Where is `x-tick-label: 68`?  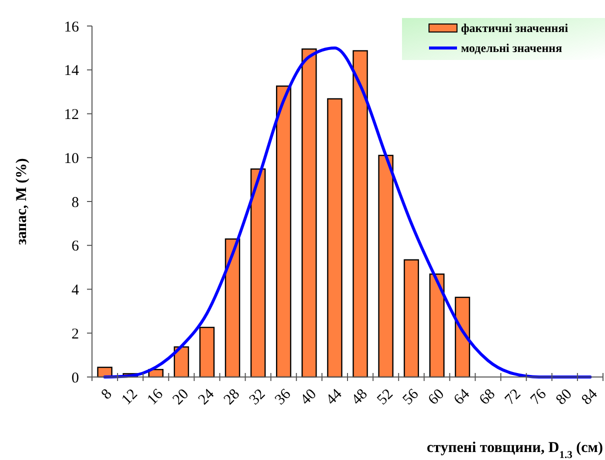 x-tick-label: 68 is located at coordinates (487, 397).